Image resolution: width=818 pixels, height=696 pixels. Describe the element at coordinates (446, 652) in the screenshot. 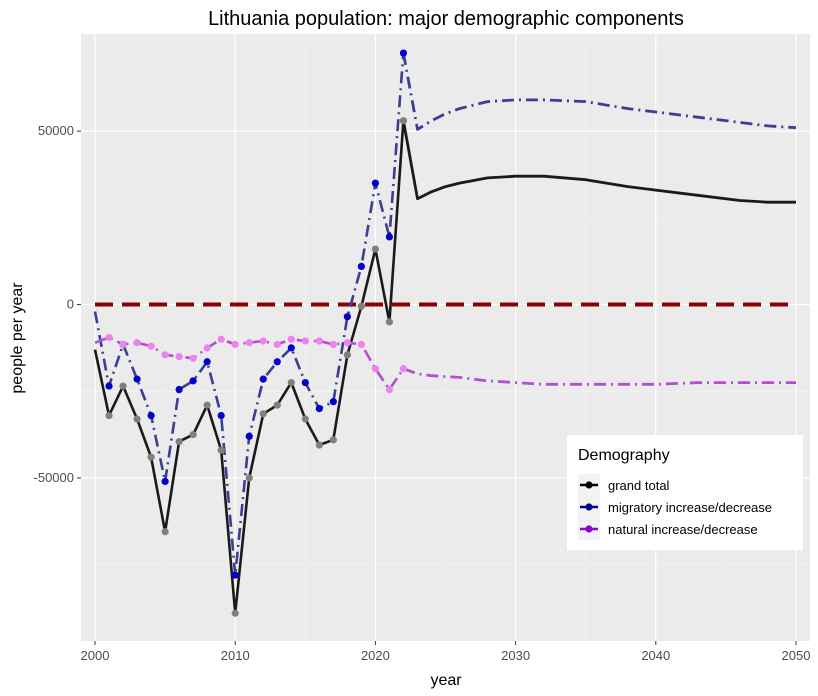

I see `x-axis-ticks: 2000 2010 2020 2030 2040 2050` at that location.